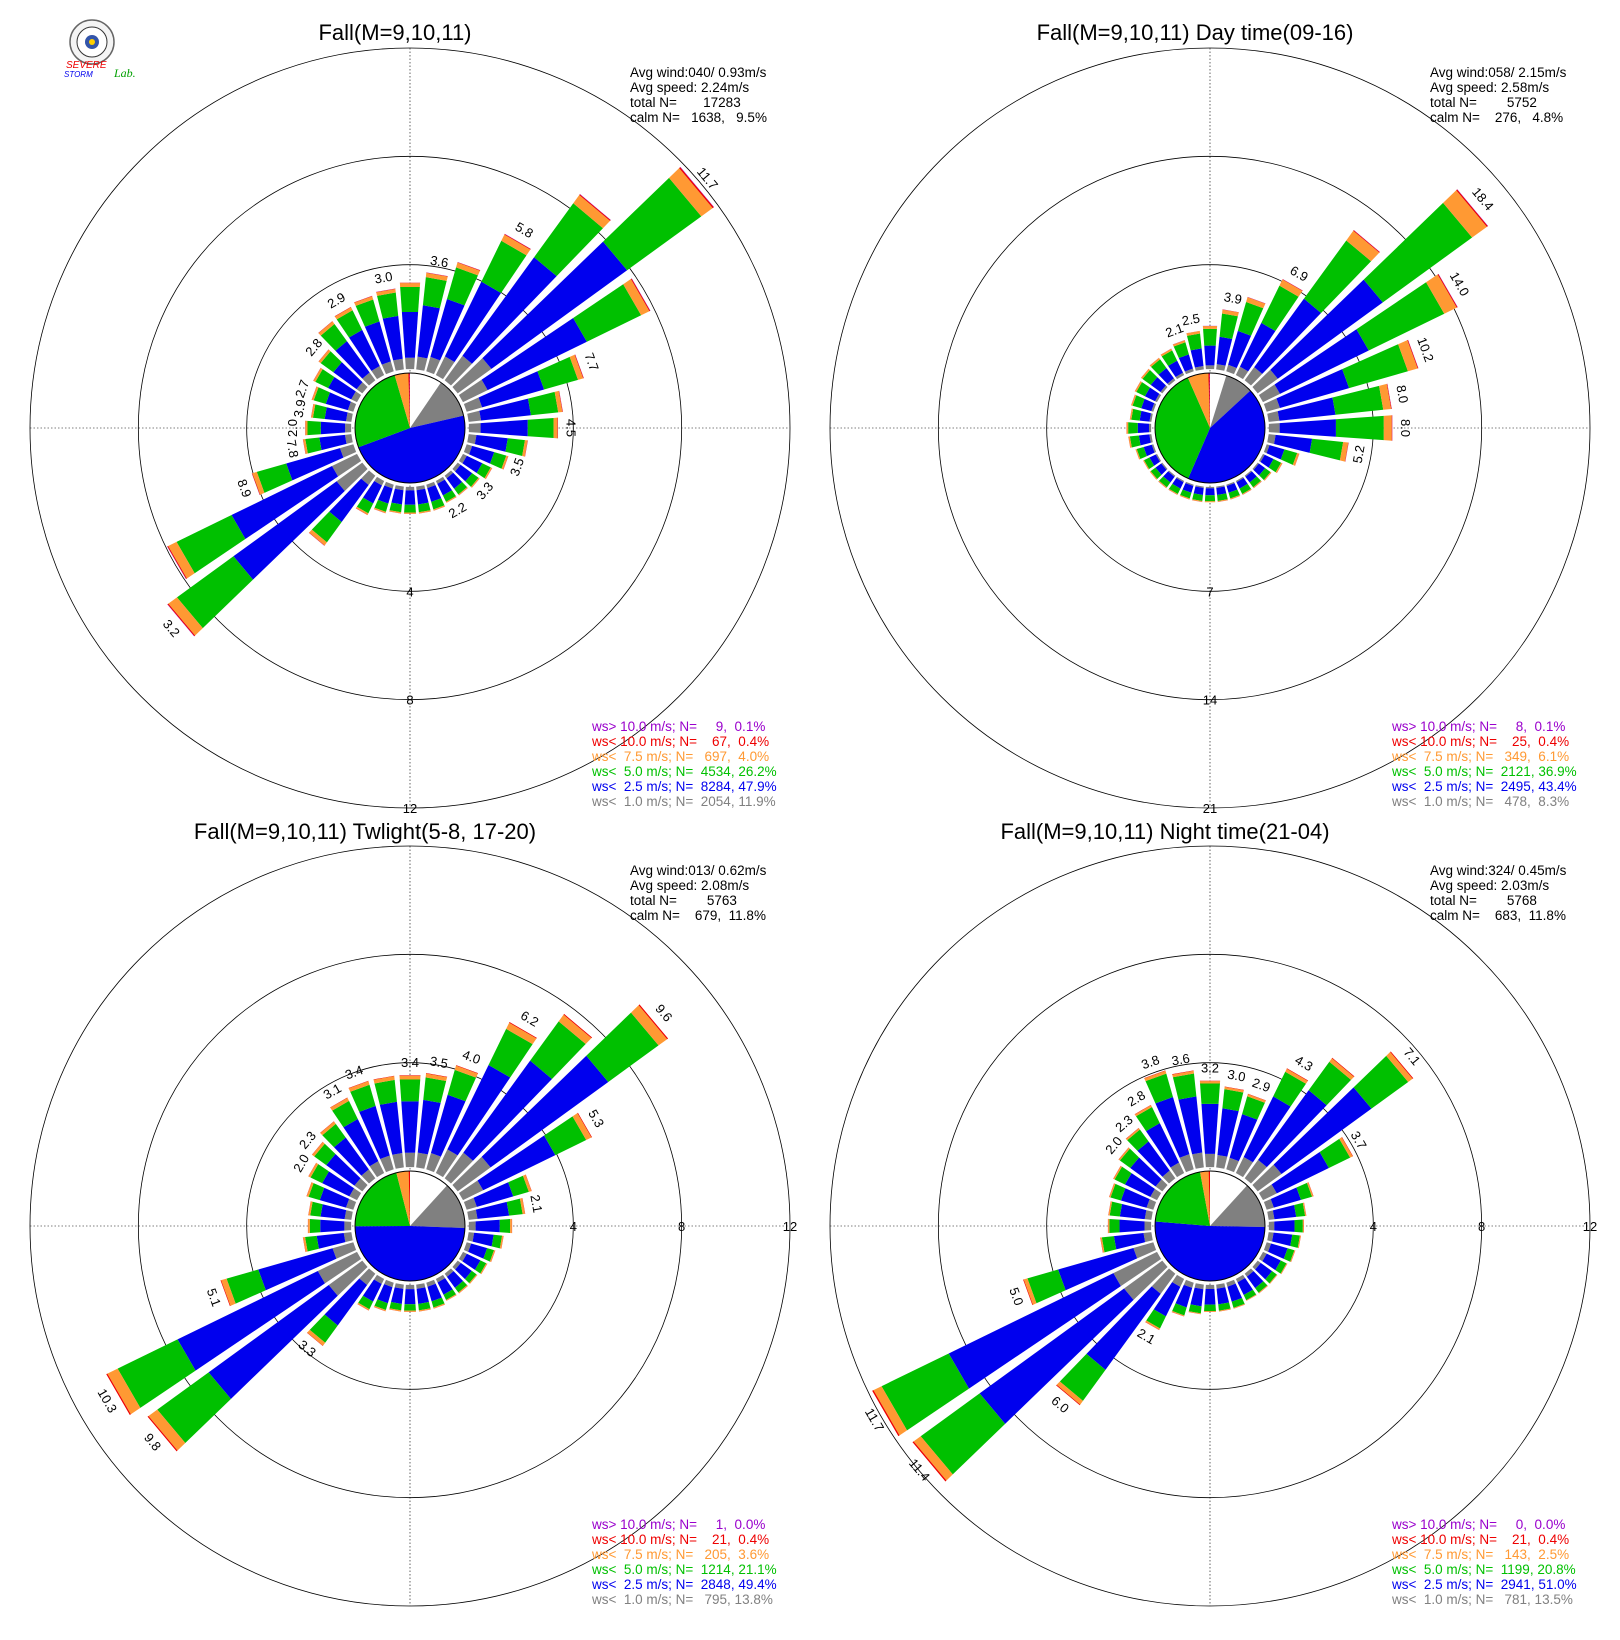 Image resolution: width=1620 pixels, height=1640 pixels. What do you see at coordinates (1373, 1226) in the screenshot?
I see `ring-label: 4` at bounding box center [1373, 1226].